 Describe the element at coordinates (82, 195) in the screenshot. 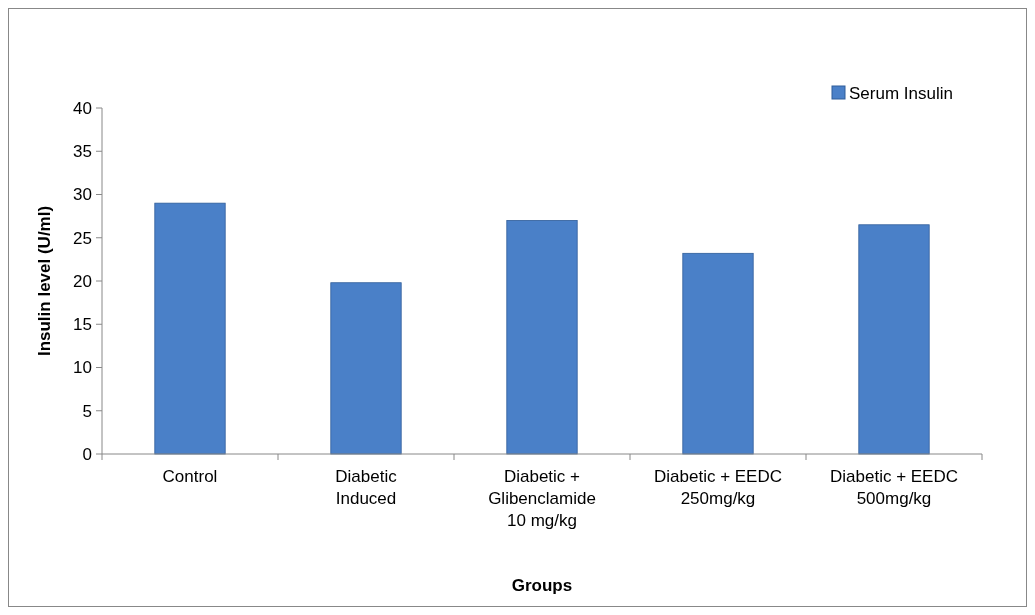

I see `y-tick-label: 30` at that location.